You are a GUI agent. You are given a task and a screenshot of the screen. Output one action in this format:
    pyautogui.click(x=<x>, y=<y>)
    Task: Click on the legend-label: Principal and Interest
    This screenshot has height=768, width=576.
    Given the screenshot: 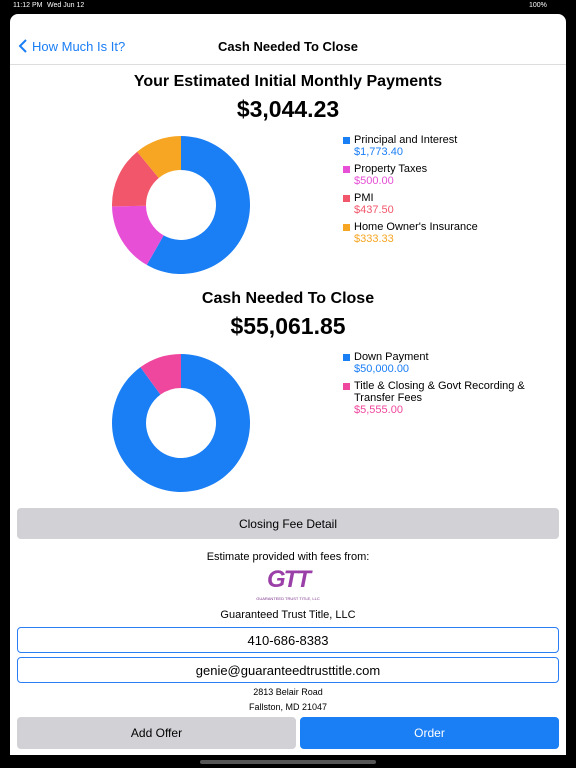 What is the action you would take?
    pyautogui.click(x=406, y=140)
    